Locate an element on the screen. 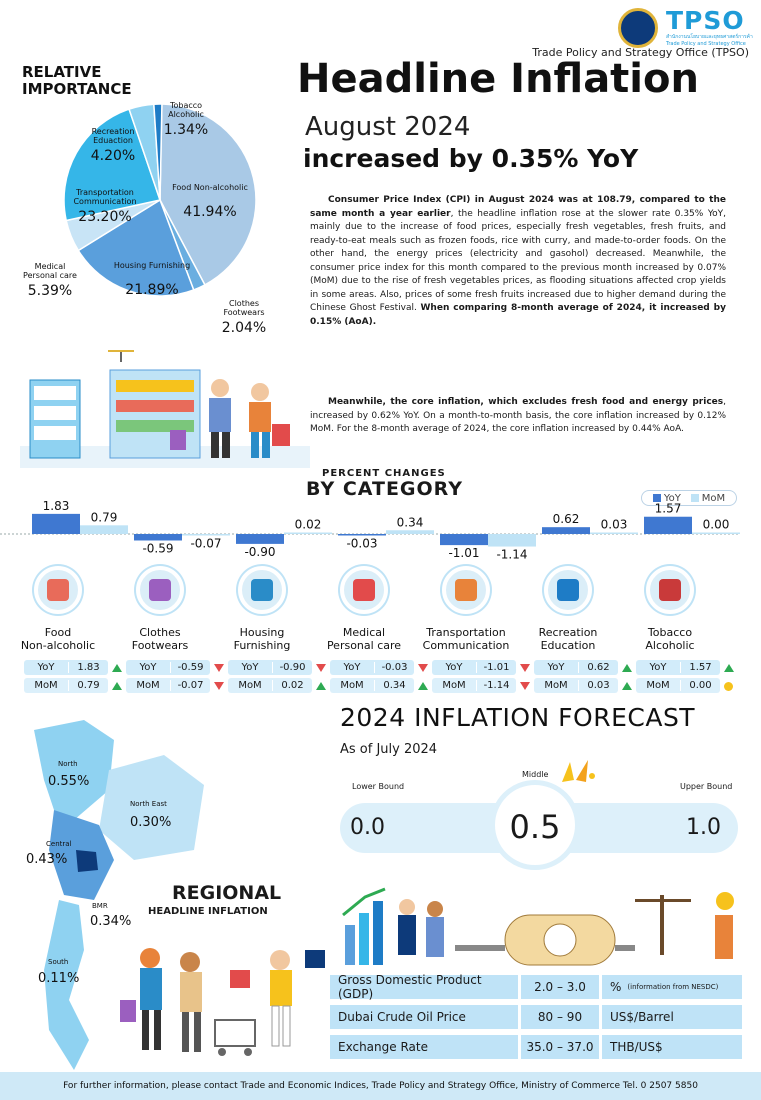 The image size is (761, 1100). category-mom-row-0: MoM 0.79 is located at coordinates (66, 685).